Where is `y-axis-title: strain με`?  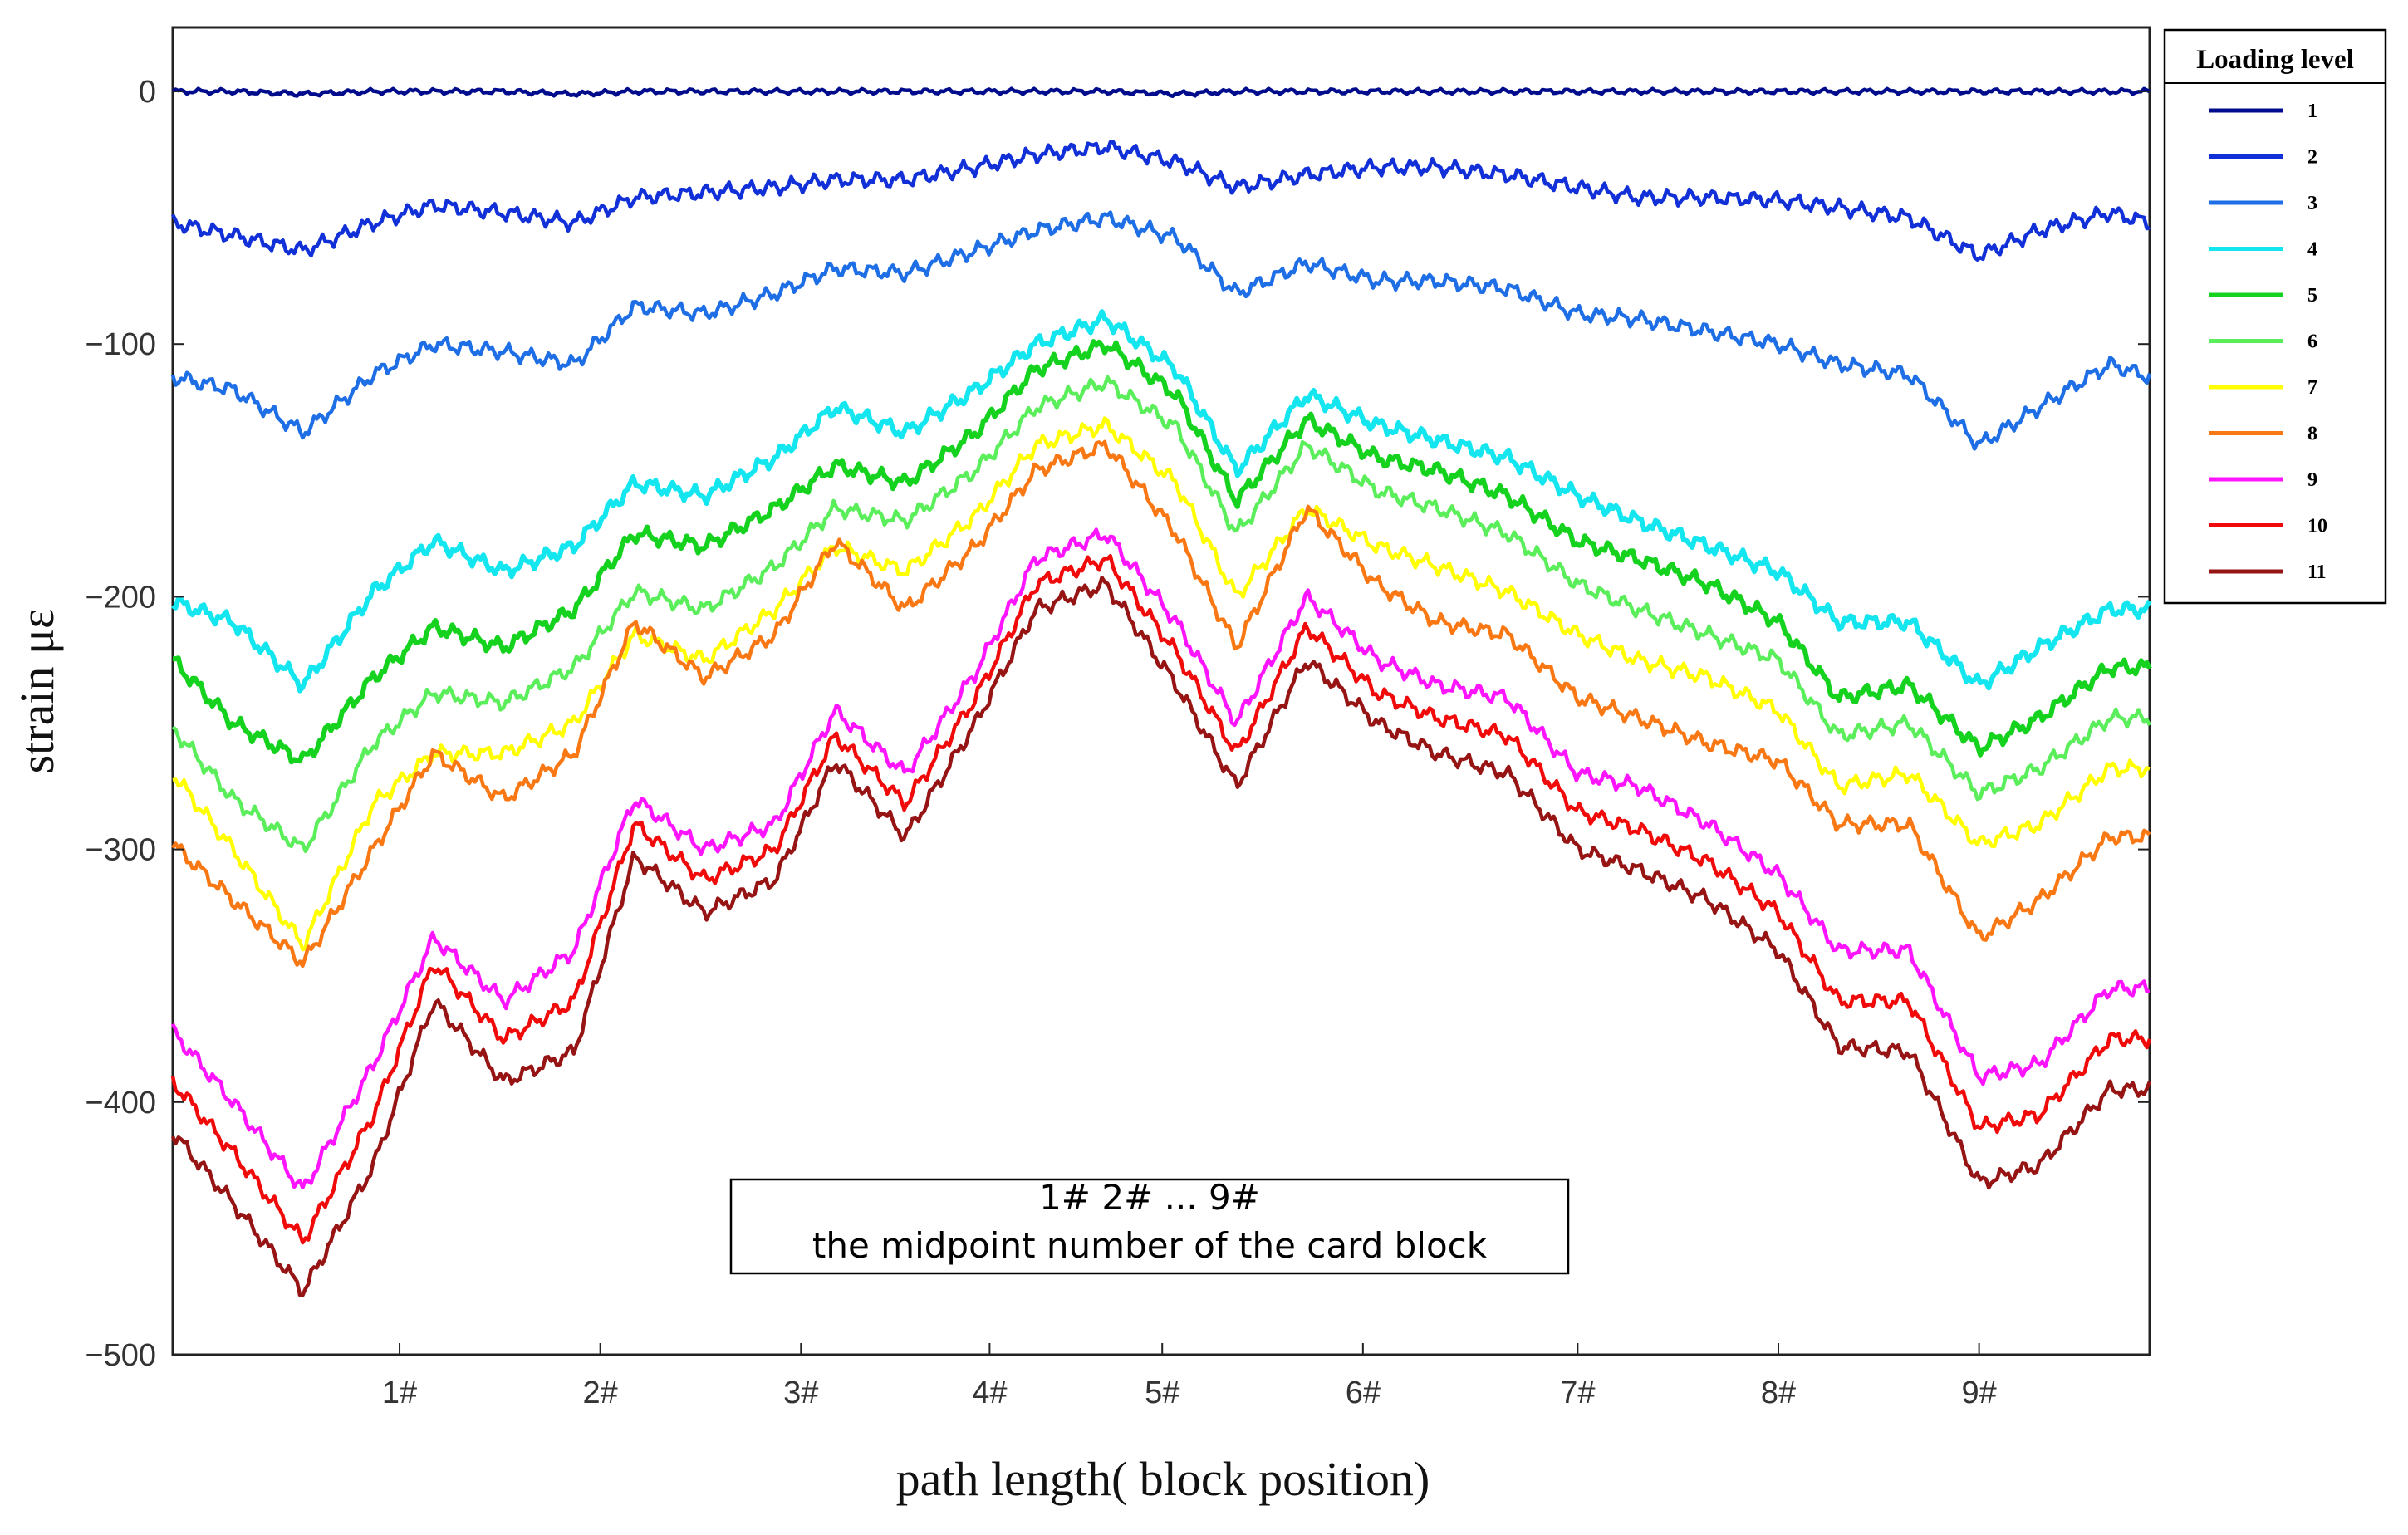
y-axis-title: strain με is located at coordinates (37, 691).